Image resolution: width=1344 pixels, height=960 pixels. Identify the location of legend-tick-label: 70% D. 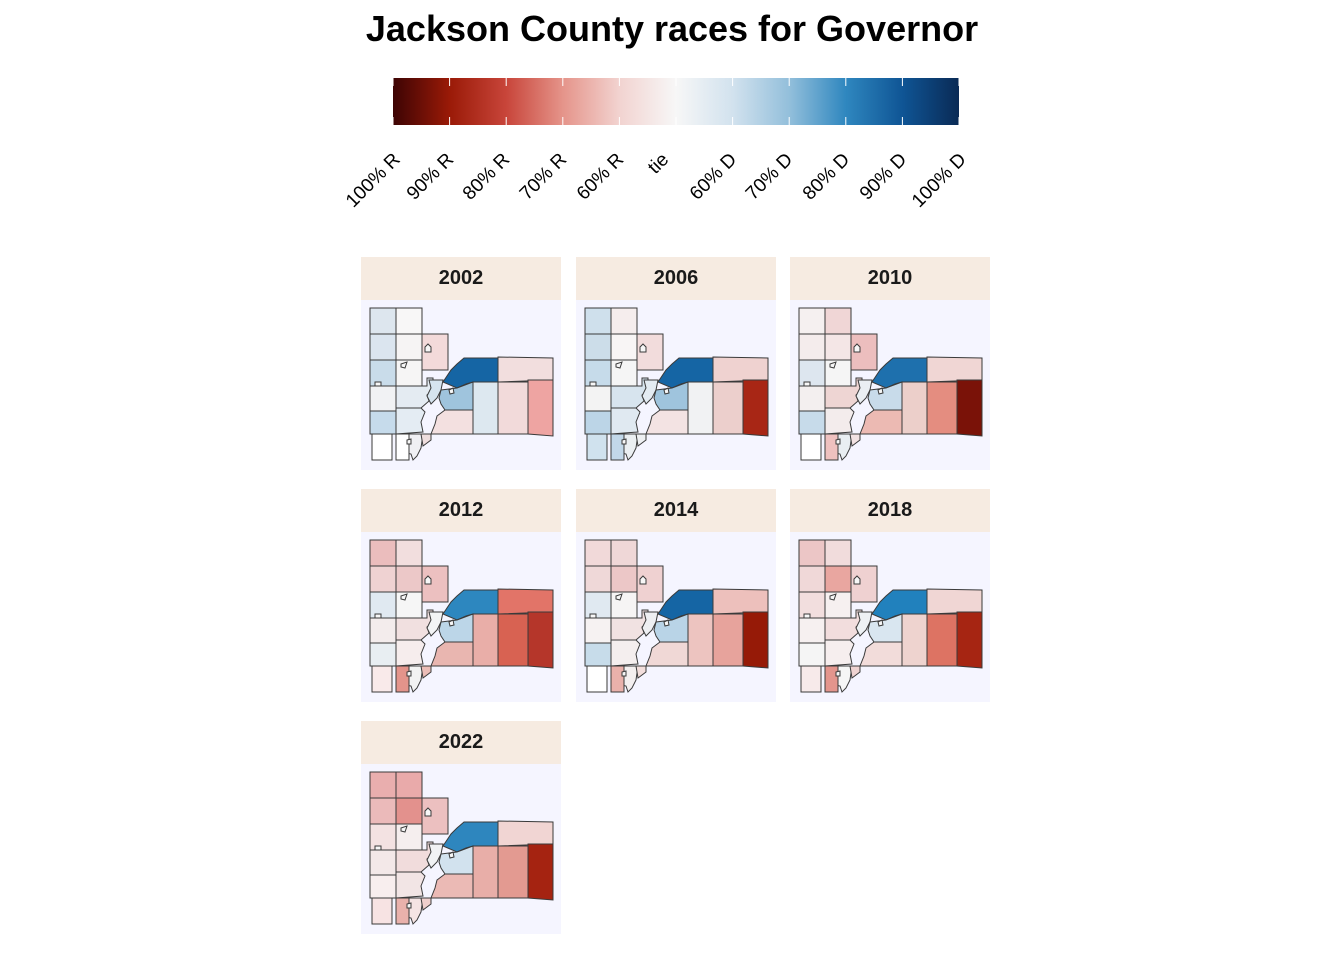
(770, 177).